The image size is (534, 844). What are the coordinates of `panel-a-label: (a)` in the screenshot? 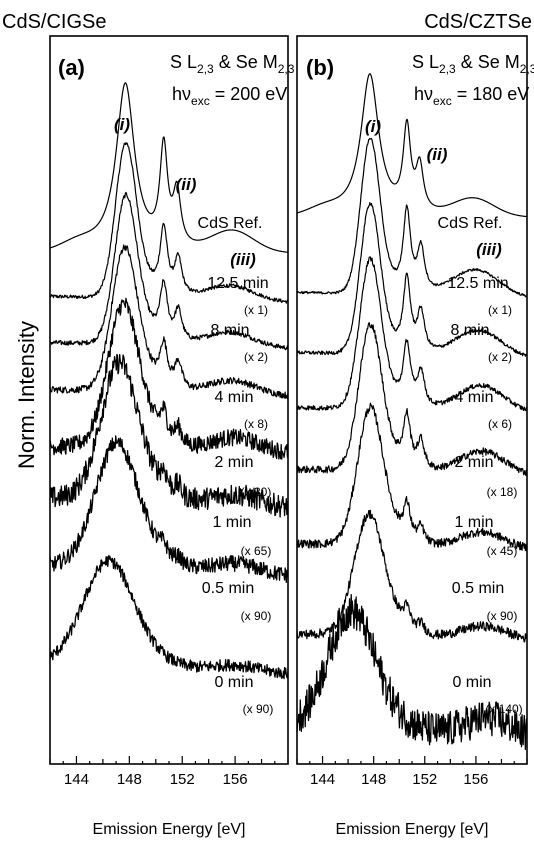 It's located at (71, 67).